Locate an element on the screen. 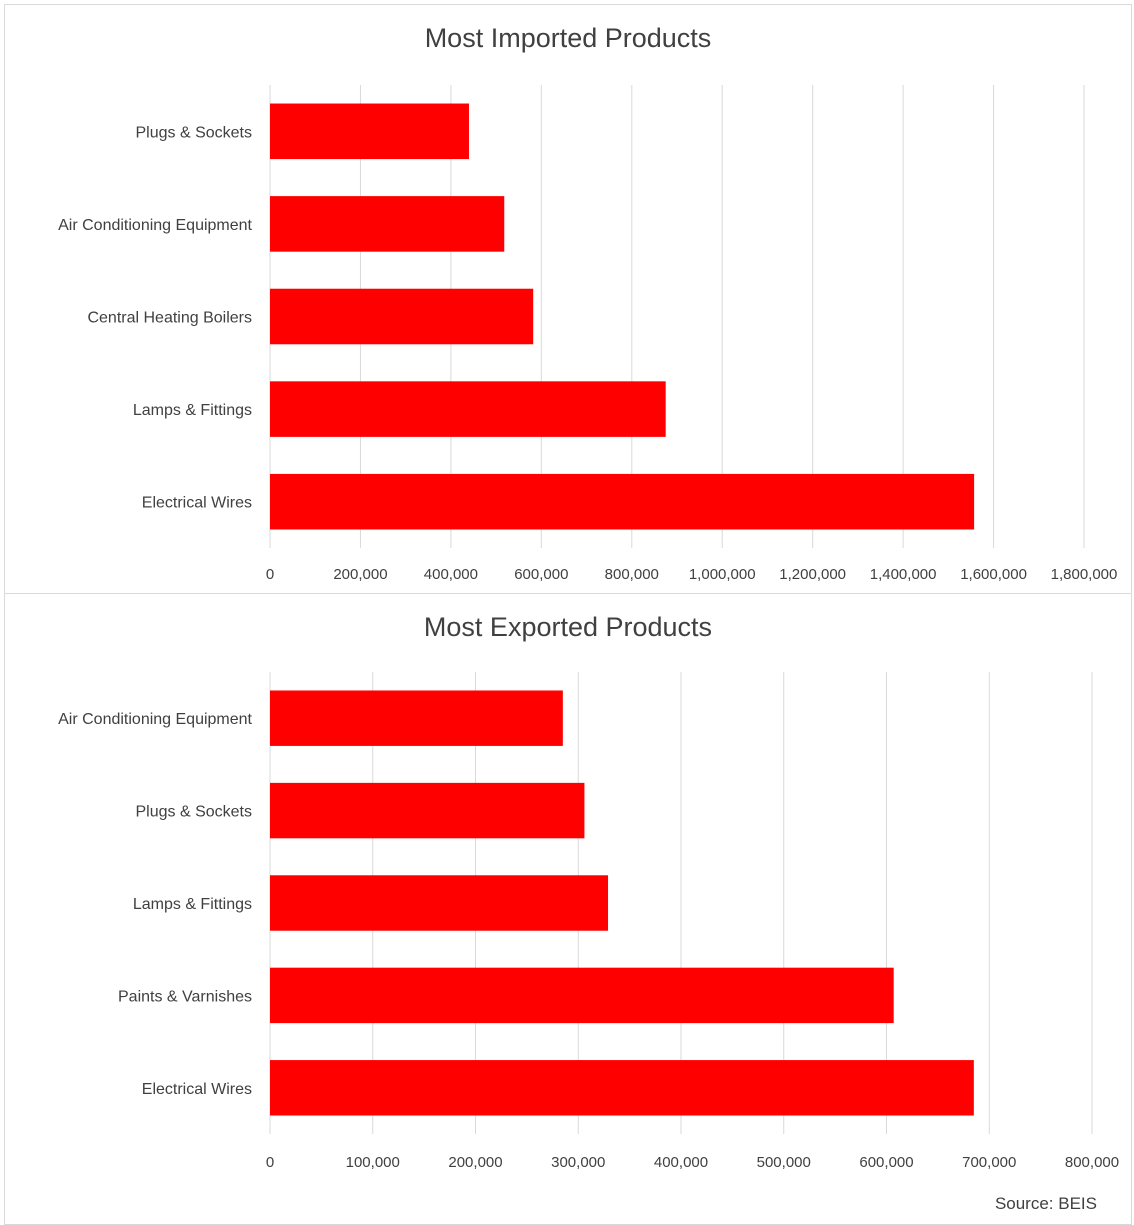 The height and width of the screenshot is (1225, 1134). exports-category-label: Electrical Wires is located at coordinates (197, 1089).